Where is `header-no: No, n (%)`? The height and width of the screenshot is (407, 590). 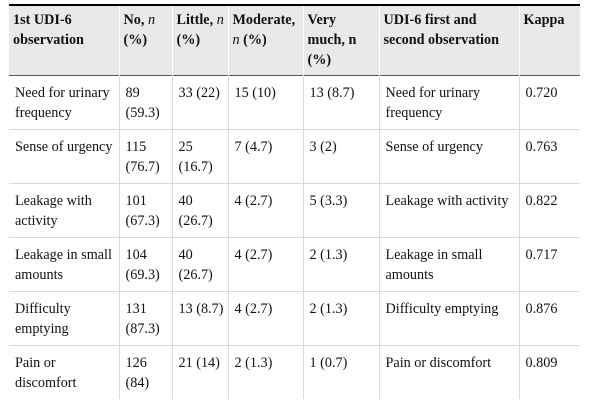
header-no: No, n (%) is located at coordinates (145, 41).